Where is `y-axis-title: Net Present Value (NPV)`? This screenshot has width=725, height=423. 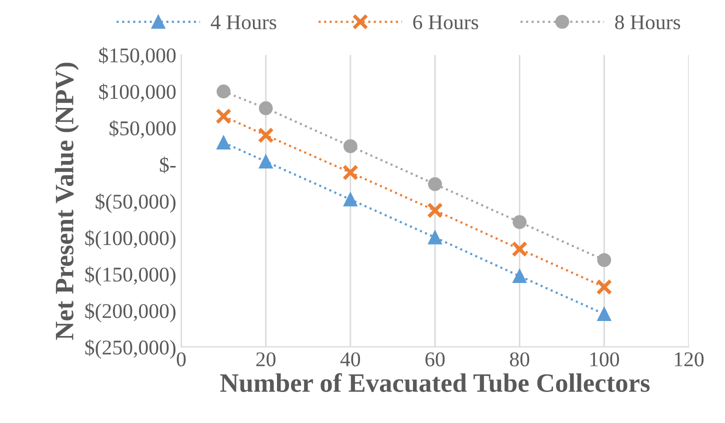 y-axis-title: Net Present Value (NPV) is located at coordinates (66, 201).